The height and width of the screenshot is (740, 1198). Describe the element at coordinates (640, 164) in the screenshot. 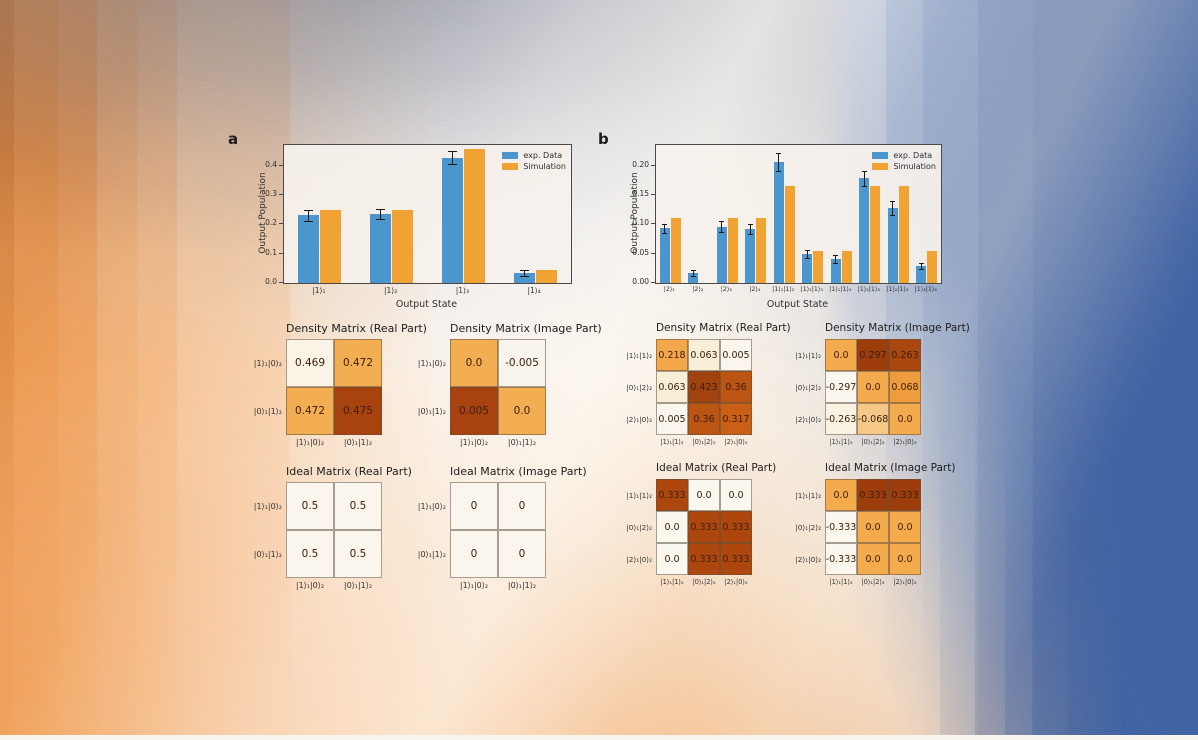

I see `y-tick-label: 0.20` at that location.